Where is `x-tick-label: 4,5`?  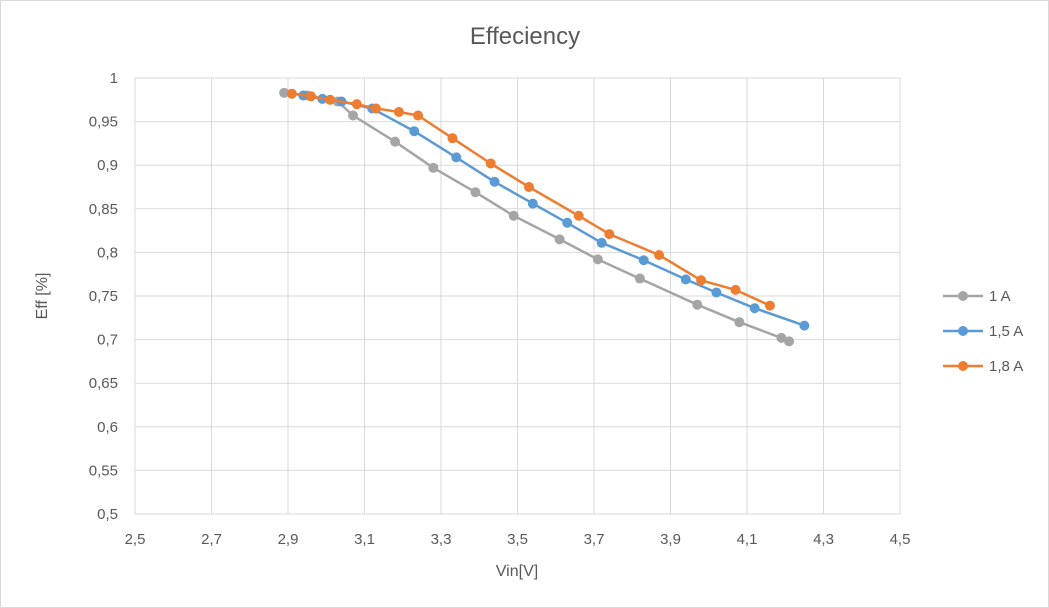 x-tick-label: 4,5 is located at coordinates (900, 539).